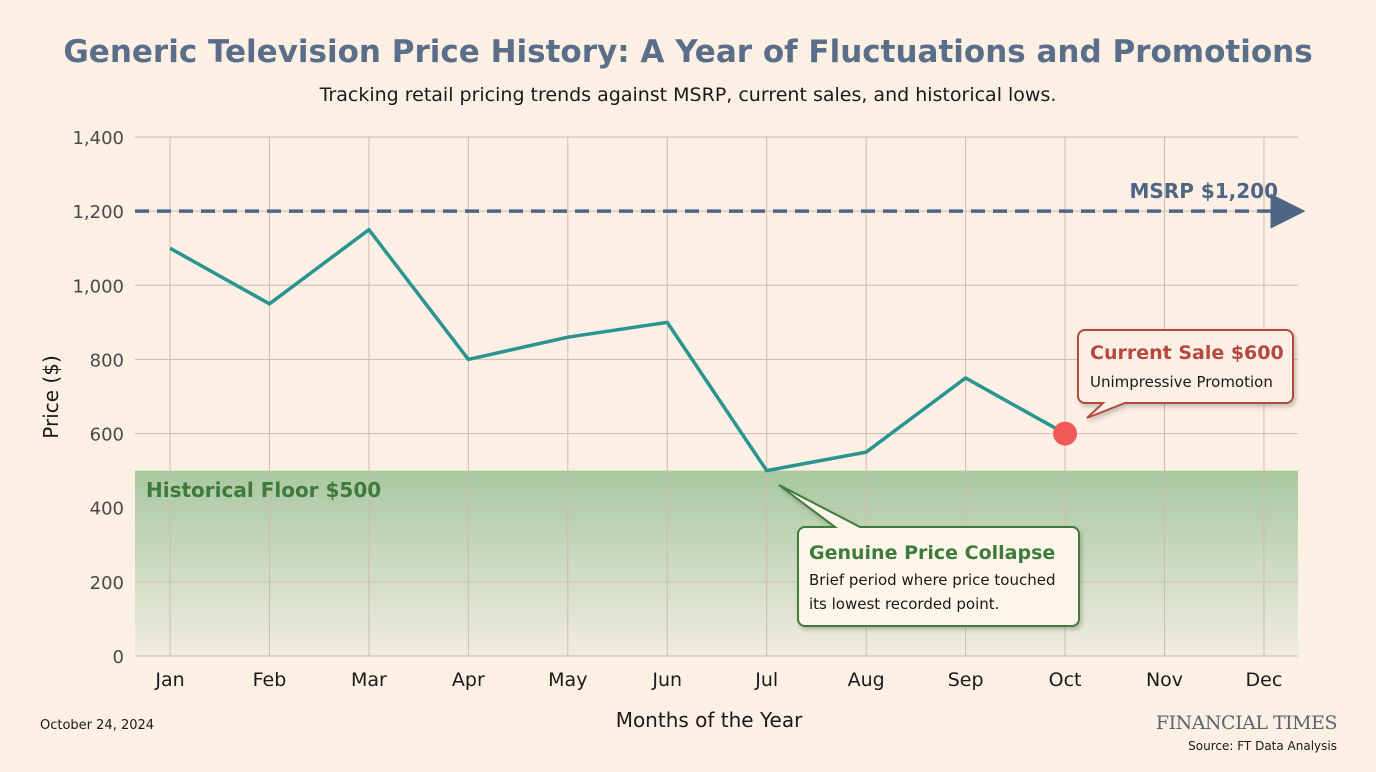 The width and height of the screenshot is (1376, 772). What do you see at coordinates (766, 680) in the screenshot?
I see `x-tick-label: Jul` at bounding box center [766, 680].